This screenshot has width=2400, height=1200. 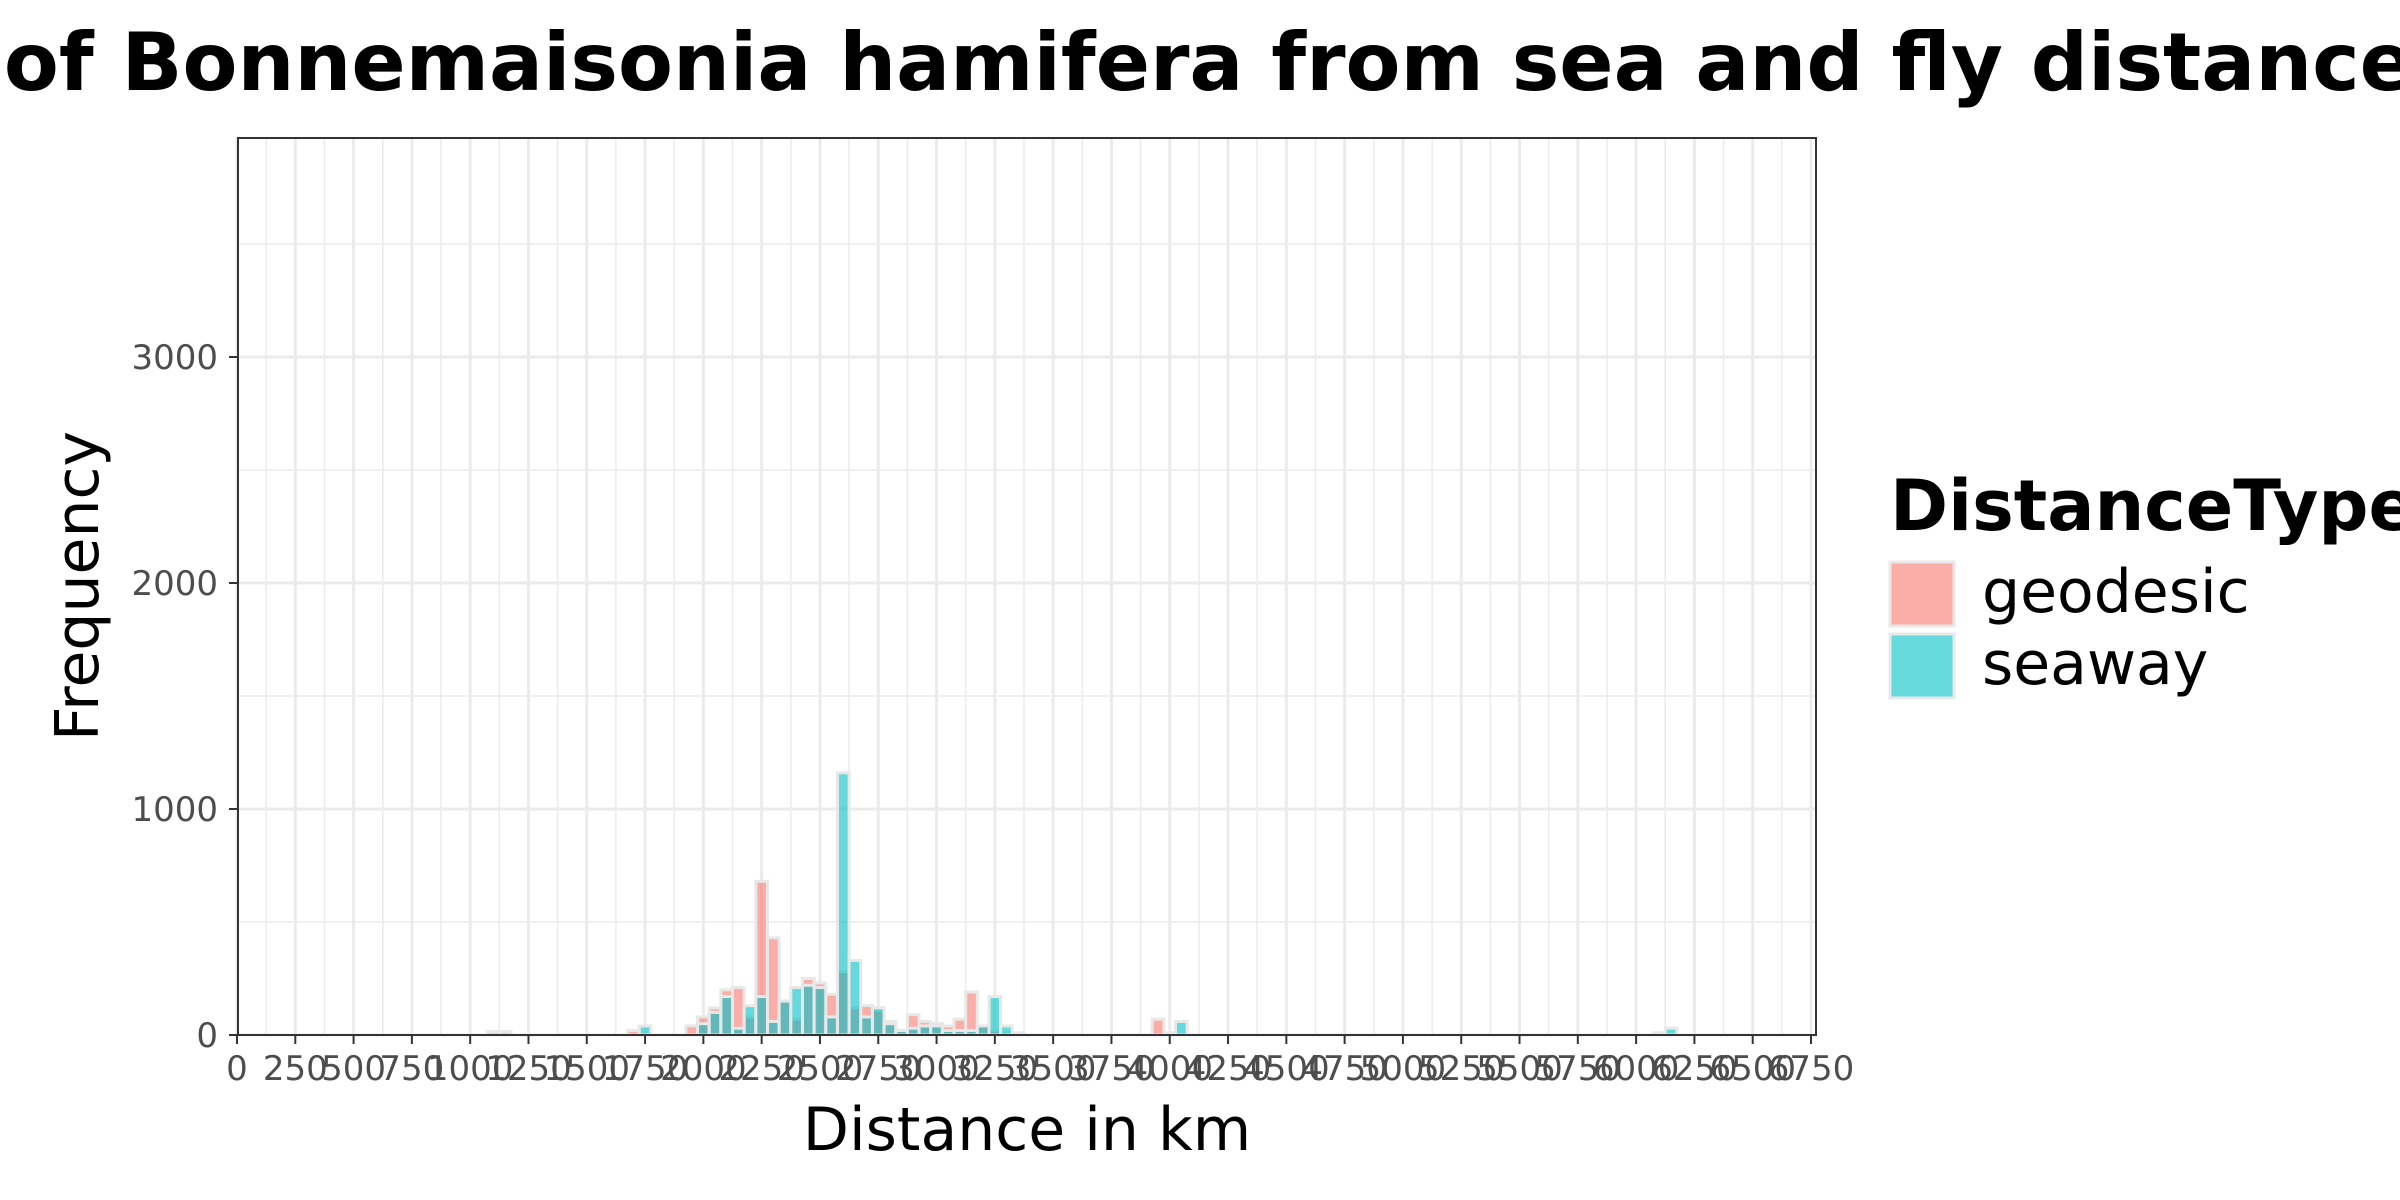 I want to click on x-tick-label: 5000, so click(x=1403, y=1069).